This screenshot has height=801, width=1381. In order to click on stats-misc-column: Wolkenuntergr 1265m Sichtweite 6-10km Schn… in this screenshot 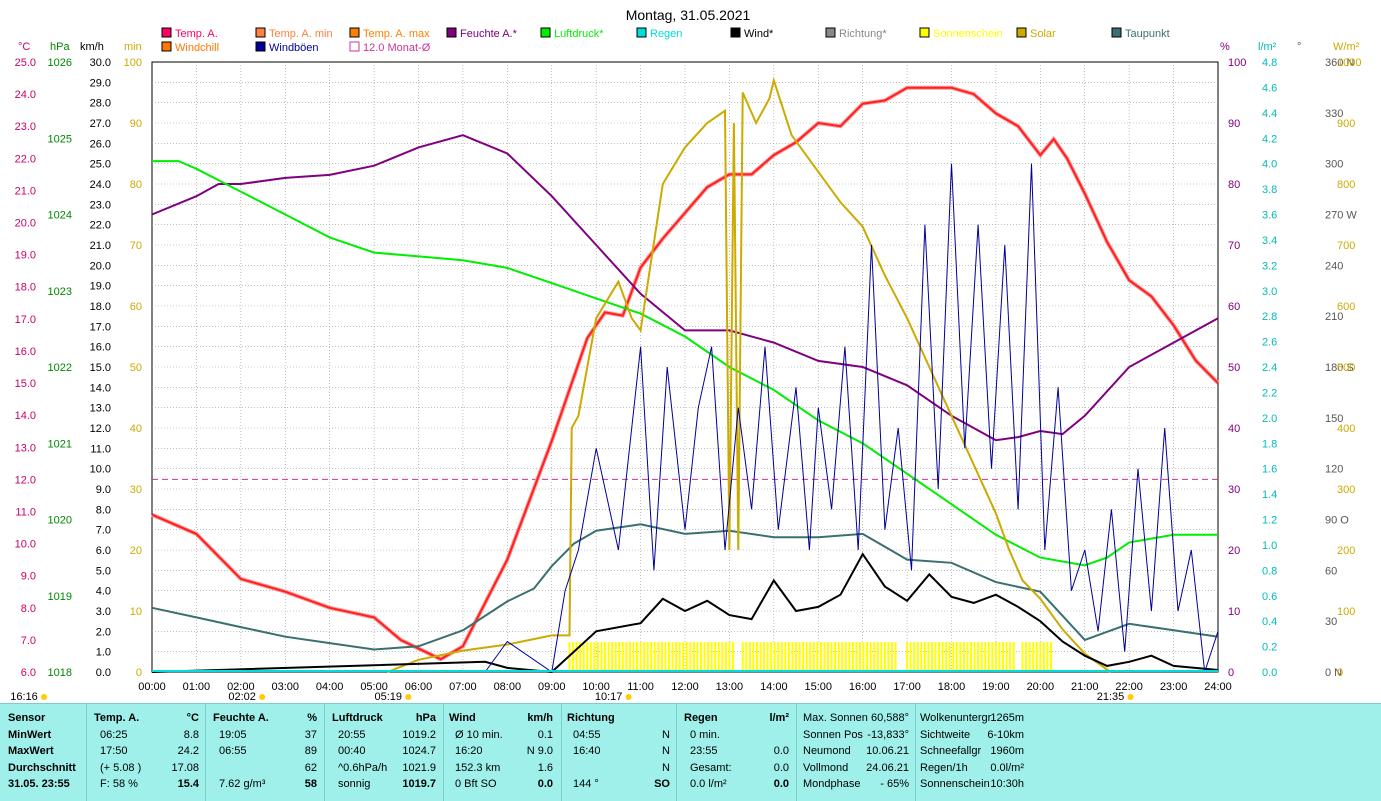, I will do `click(972, 751)`.